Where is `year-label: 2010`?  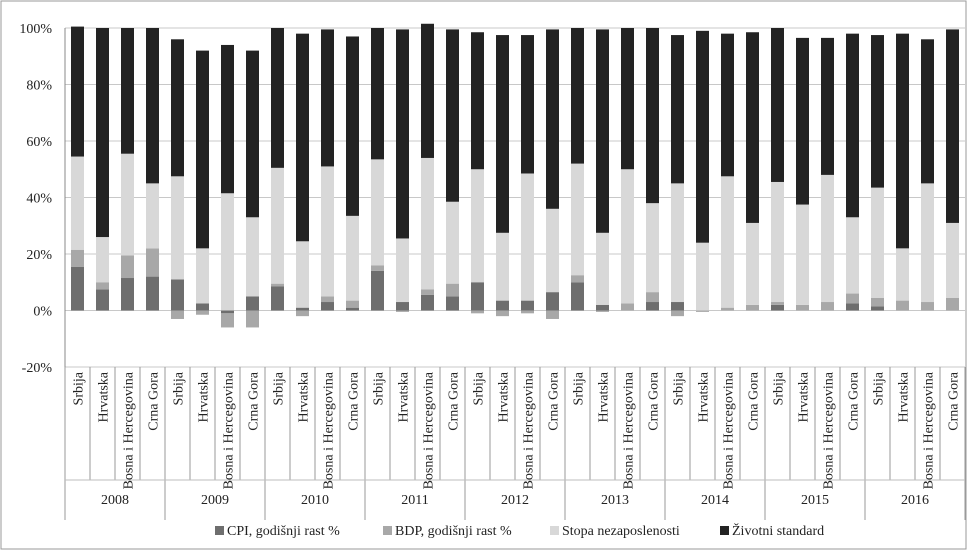 year-label: 2010 is located at coordinates (315, 500).